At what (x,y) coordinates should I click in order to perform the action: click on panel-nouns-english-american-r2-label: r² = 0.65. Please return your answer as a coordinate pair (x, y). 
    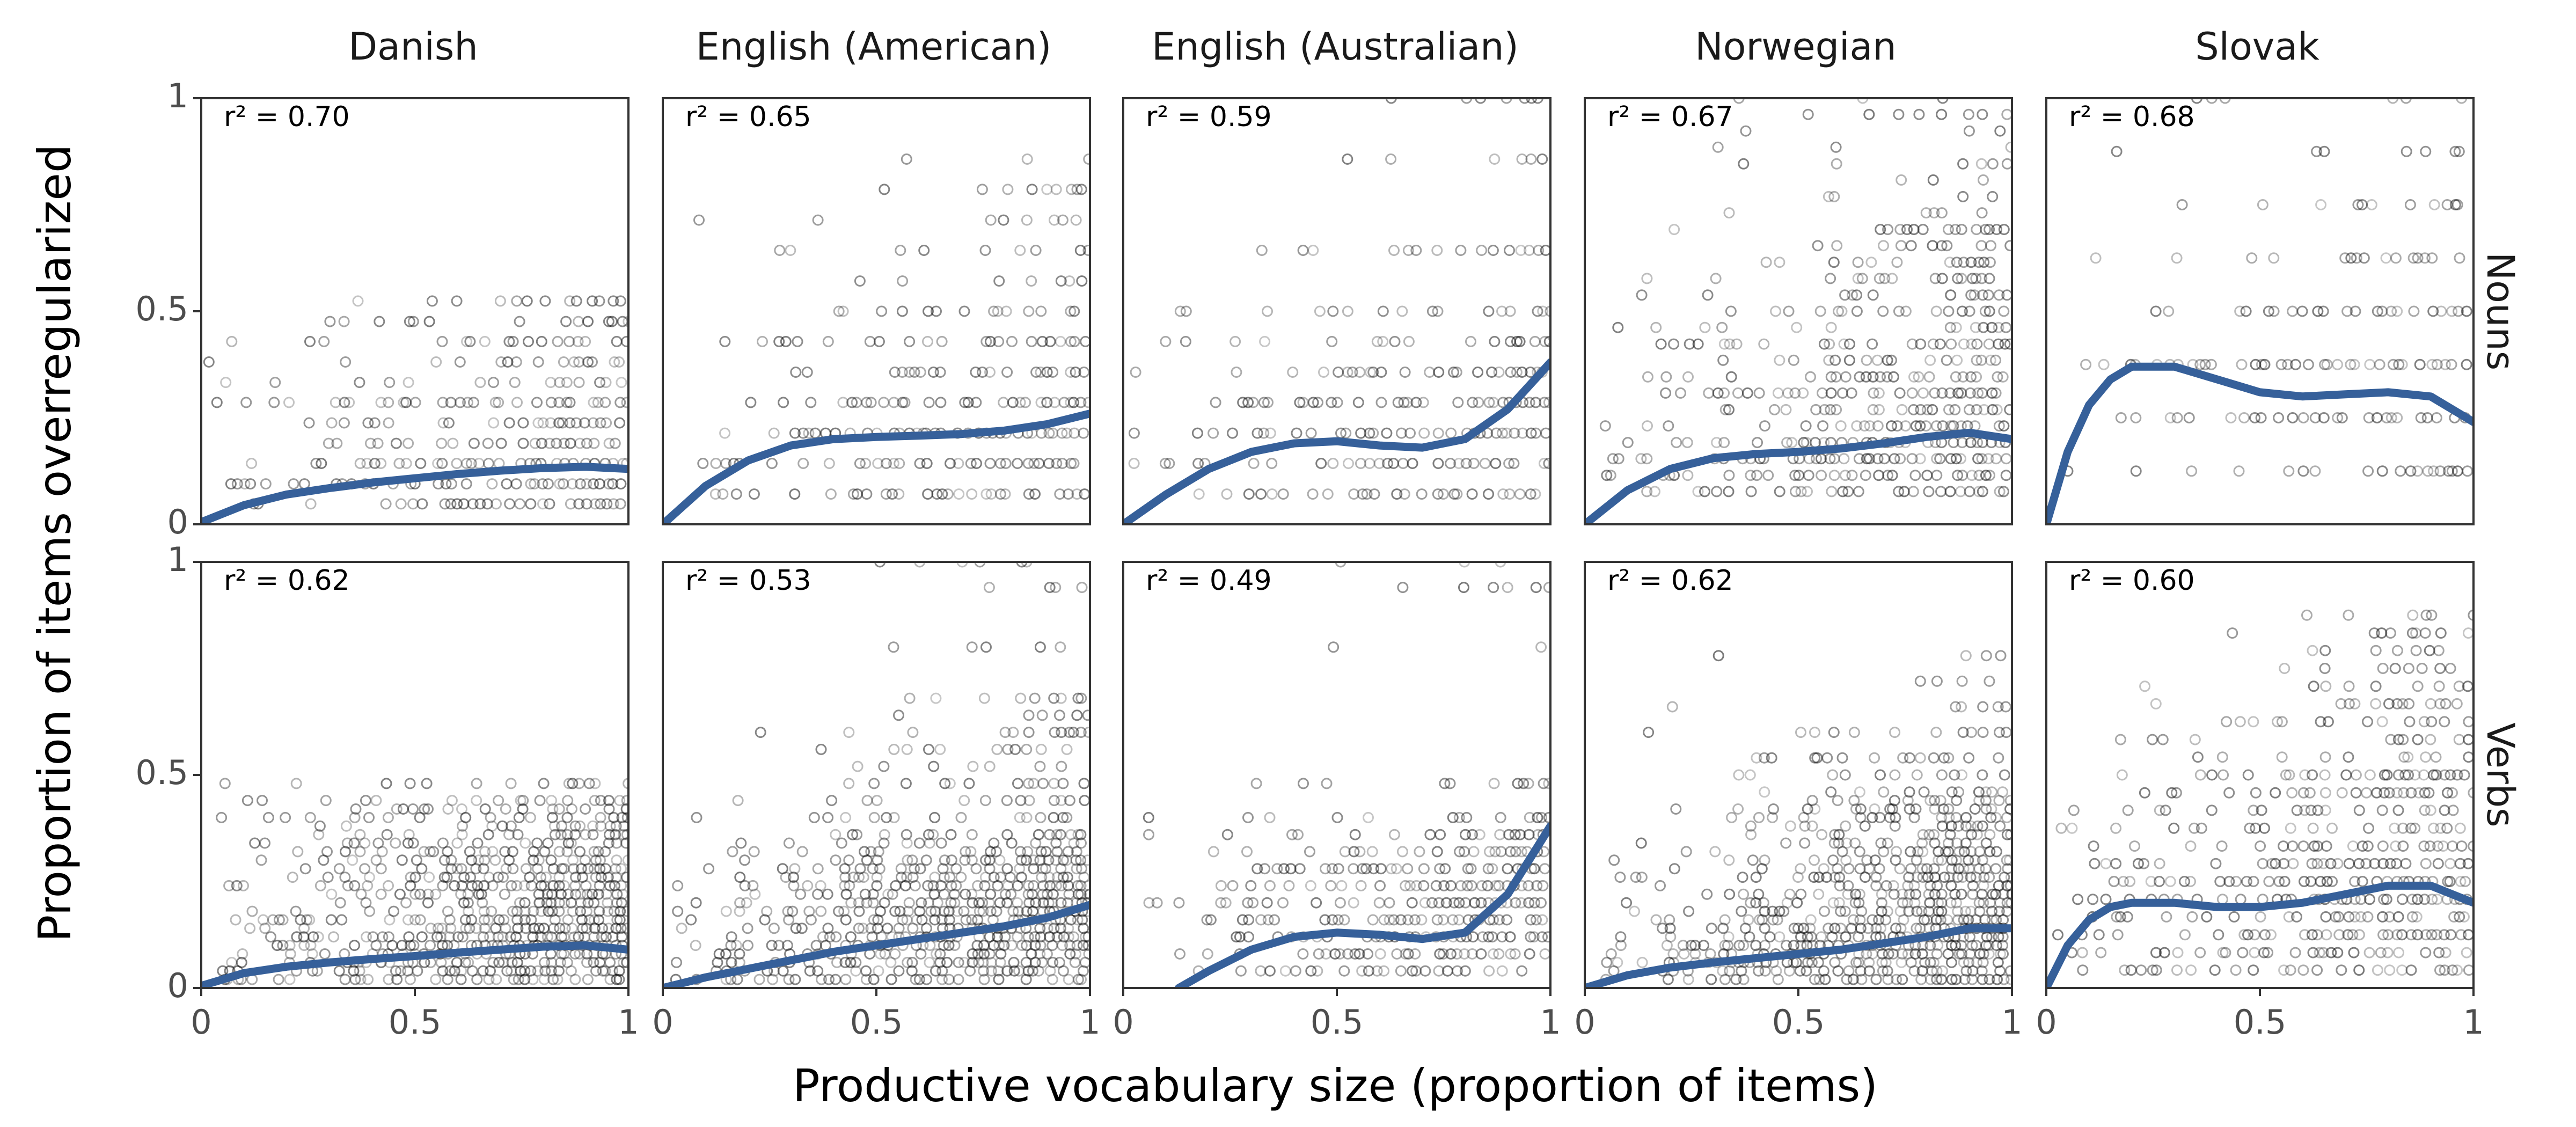
    Looking at the image, I should click on (748, 117).